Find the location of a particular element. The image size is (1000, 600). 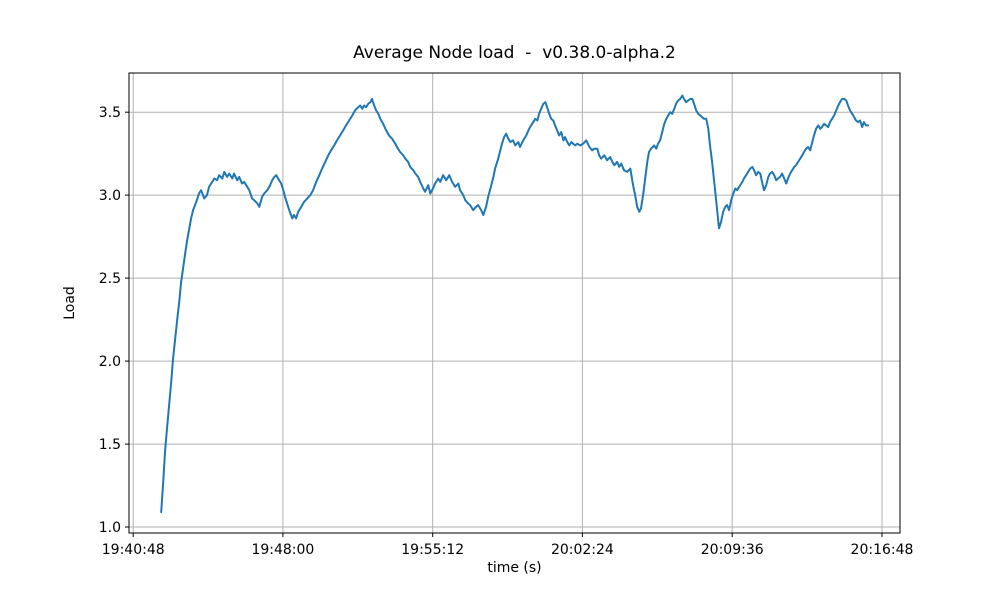

x-tick-label: 19:55:12 is located at coordinates (432, 550).